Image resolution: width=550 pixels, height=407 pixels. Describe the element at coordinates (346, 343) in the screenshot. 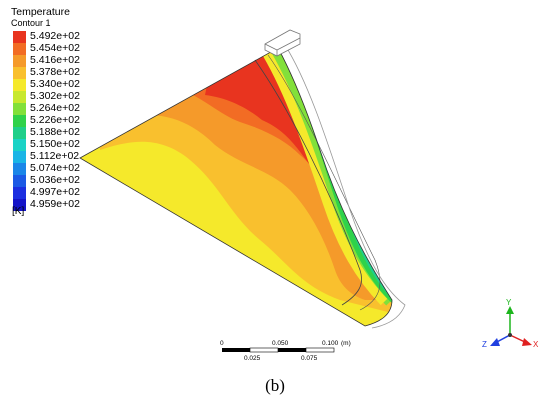

I see `scale-label-unit: (m)` at that location.